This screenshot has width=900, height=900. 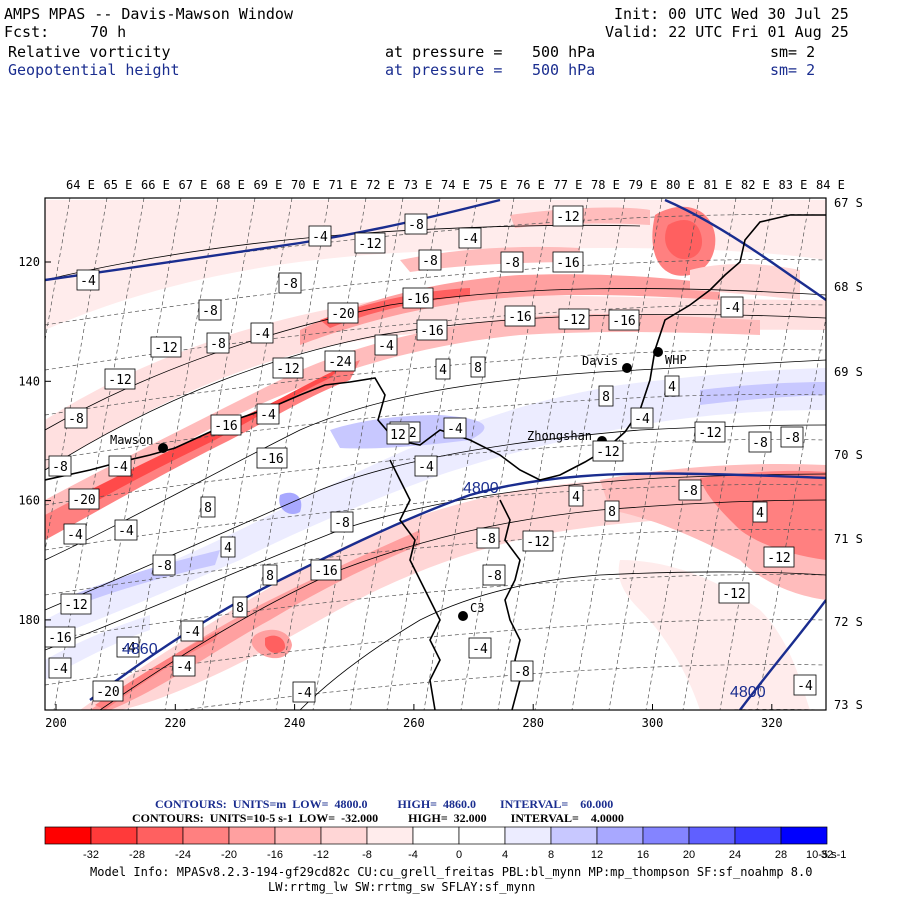 What do you see at coordinates (530, 185) in the screenshot?
I see `top-longitude-label: 76 E` at bounding box center [530, 185].